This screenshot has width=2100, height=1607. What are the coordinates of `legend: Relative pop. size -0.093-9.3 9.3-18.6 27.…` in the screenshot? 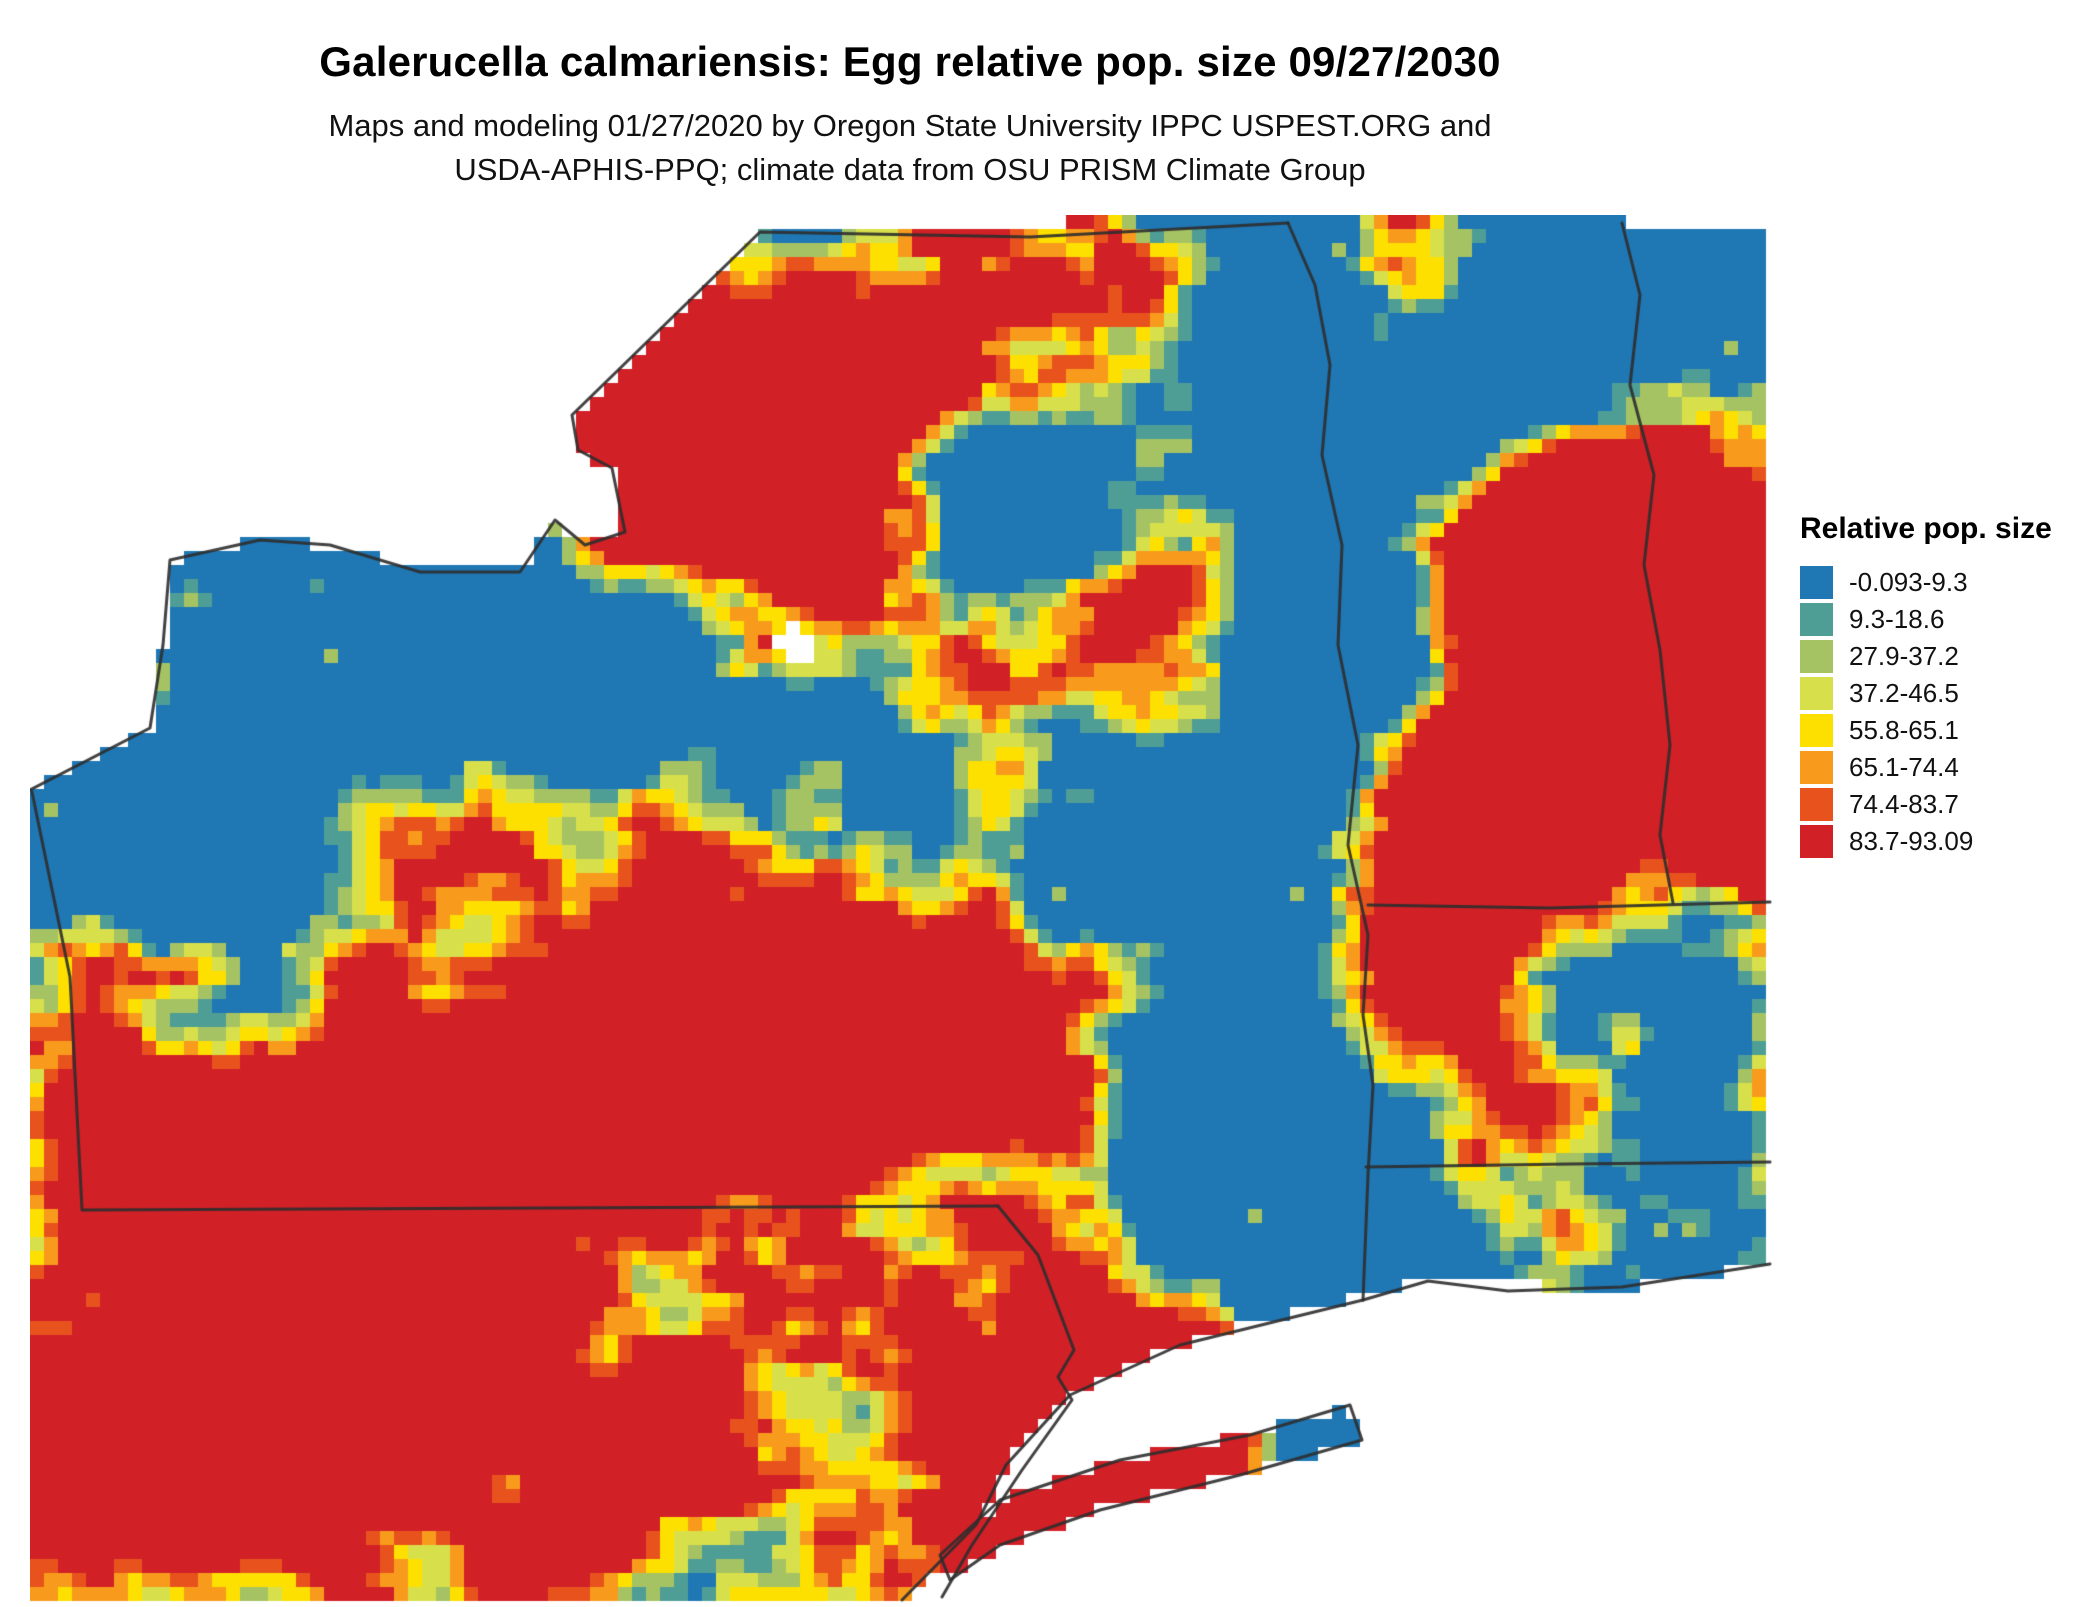 It's located at (1950, 686).